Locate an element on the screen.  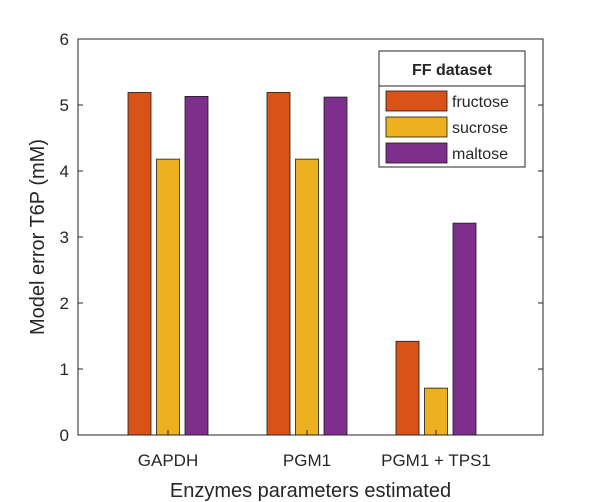
legend-swatch-fructose is located at coordinates (416, 101).